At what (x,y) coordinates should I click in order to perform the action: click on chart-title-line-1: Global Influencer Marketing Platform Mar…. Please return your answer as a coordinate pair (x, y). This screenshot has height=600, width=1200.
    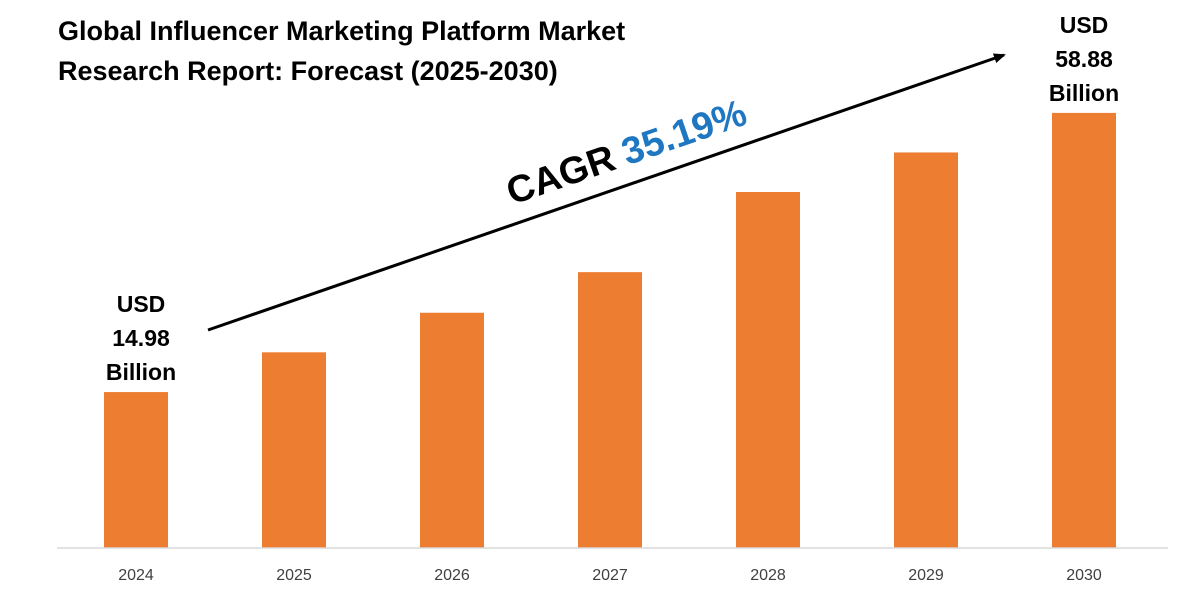
    Looking at the image, I should click on (341, 31).